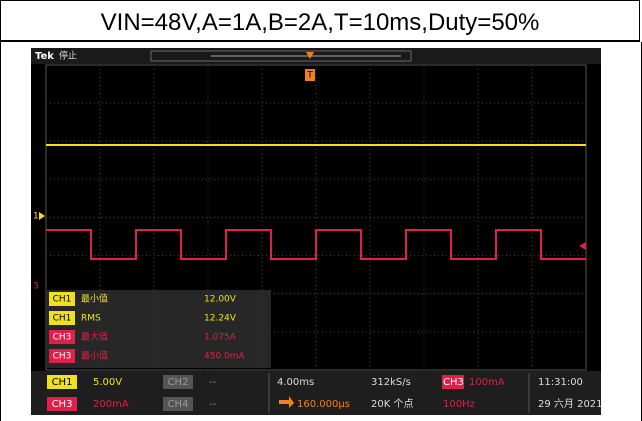 The height and width of the screenshot is (421, 642). Describe the element at coordinates (582, 246) in the screenshot. I see `trigger-level-arrow` at that location.